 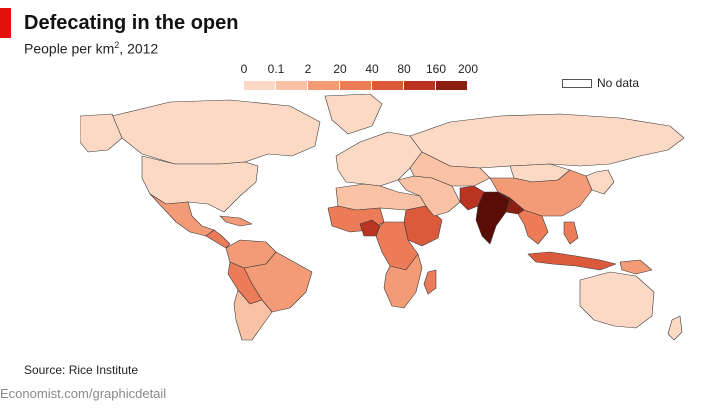 I want to click on region-central-africa, so click(x=397, y=246).